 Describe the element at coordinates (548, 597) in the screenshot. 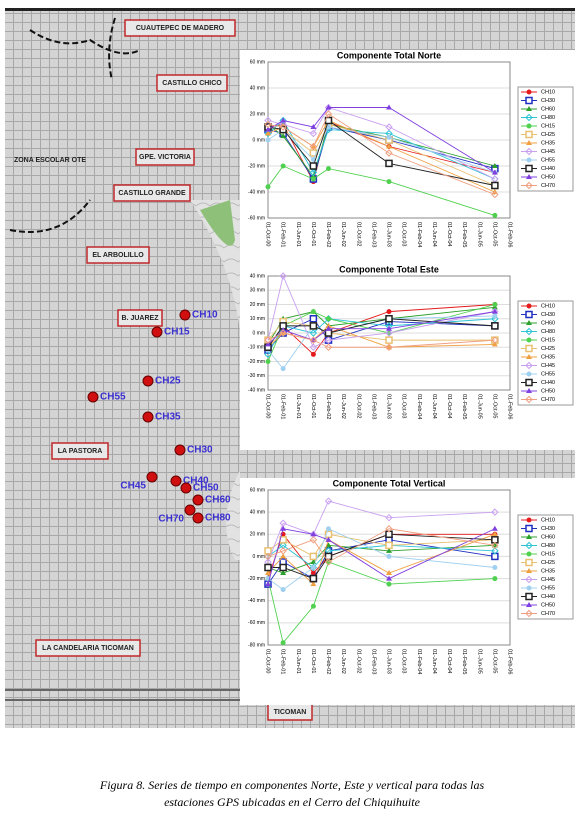

I see `legend-label: CH40` at that location.